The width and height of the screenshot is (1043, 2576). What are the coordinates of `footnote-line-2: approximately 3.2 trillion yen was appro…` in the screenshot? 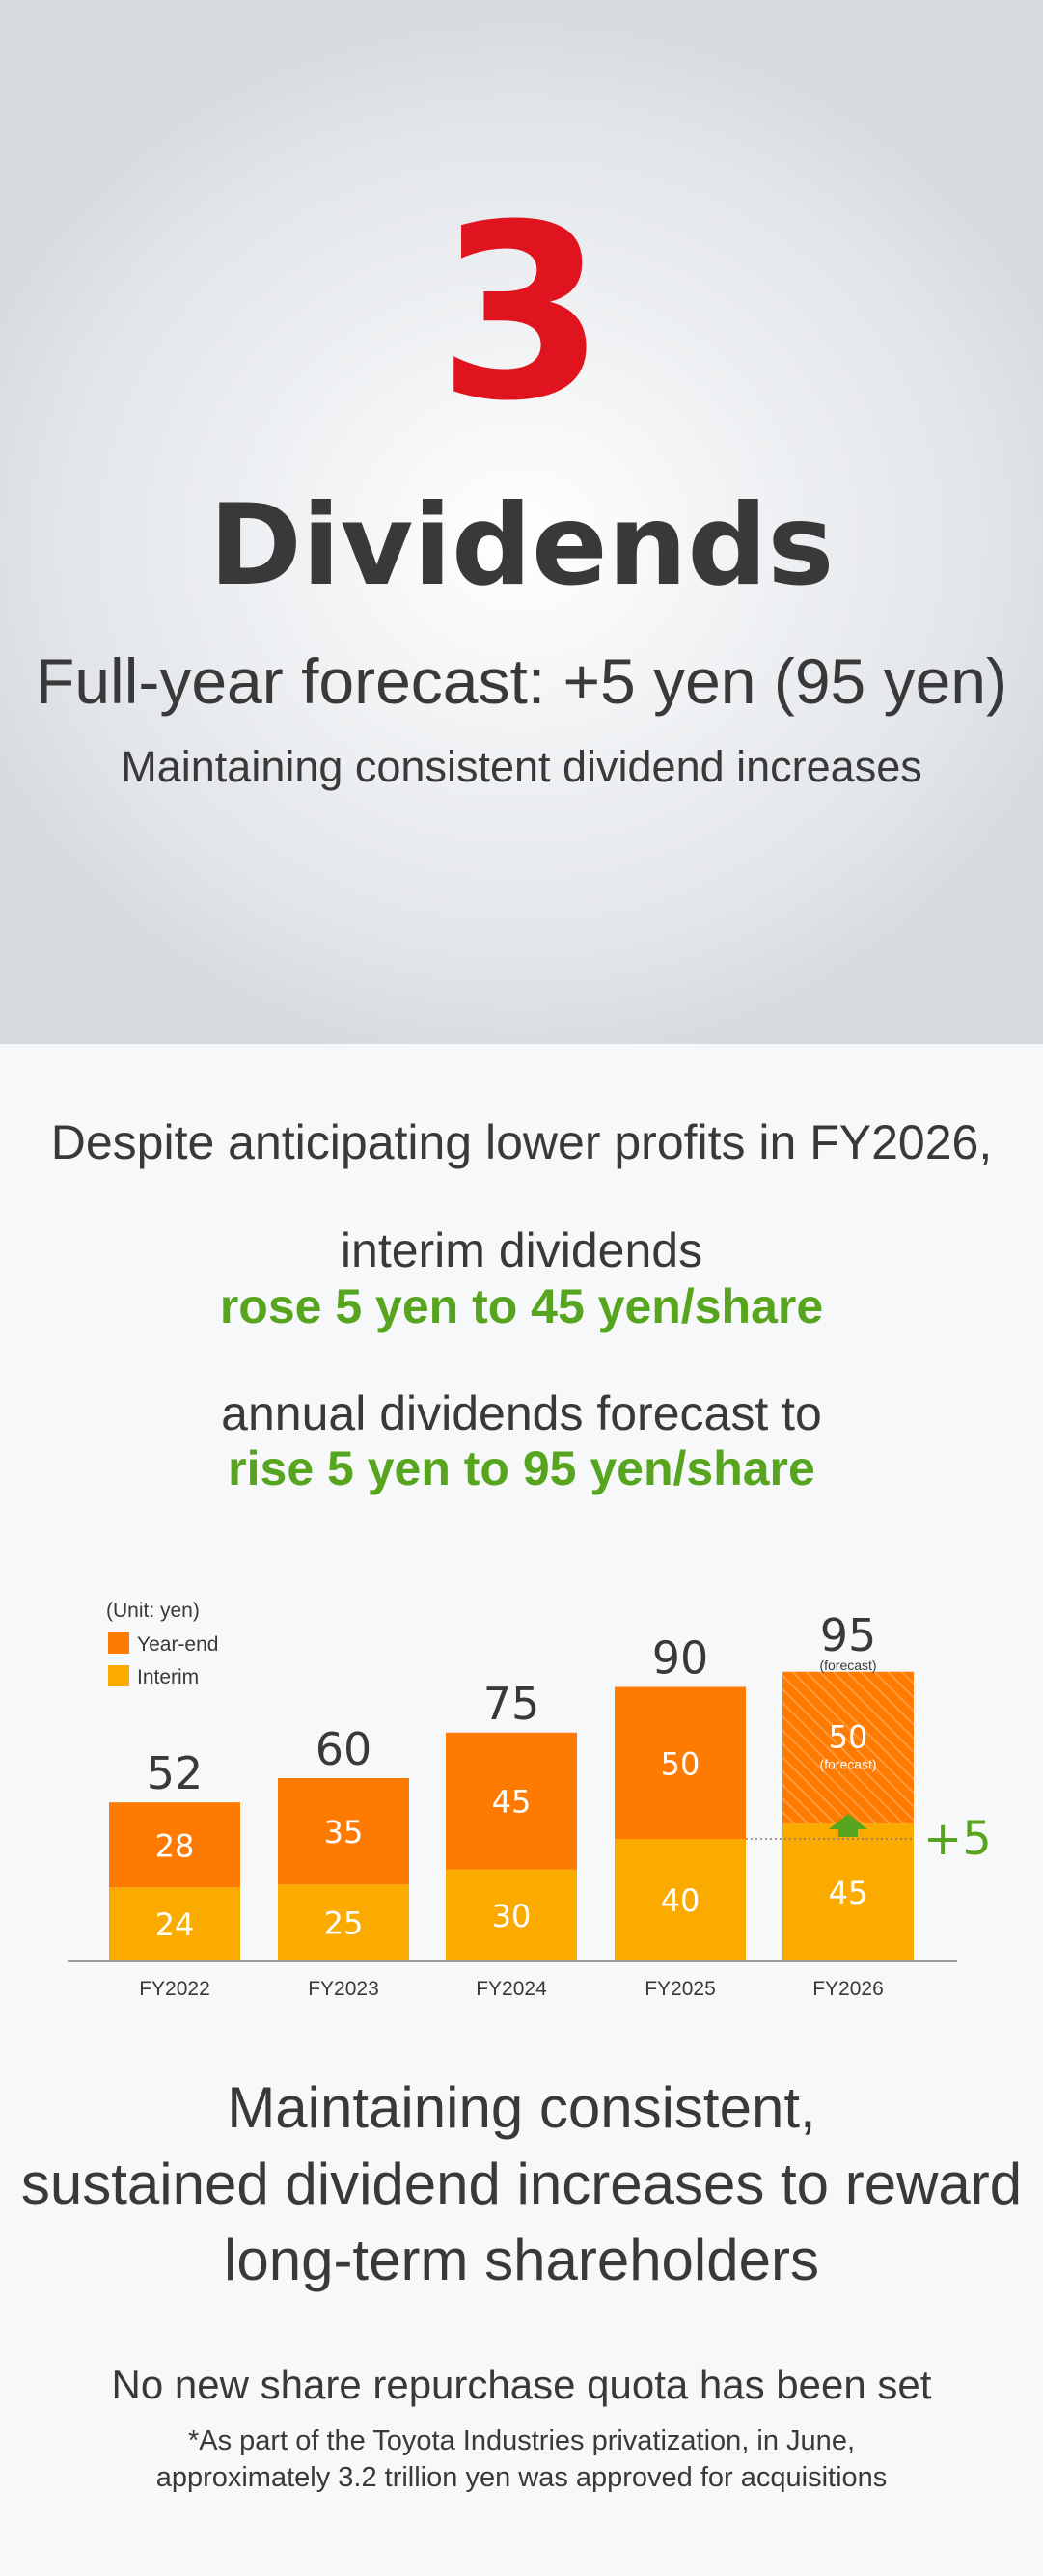 It's located at (521, 2477).